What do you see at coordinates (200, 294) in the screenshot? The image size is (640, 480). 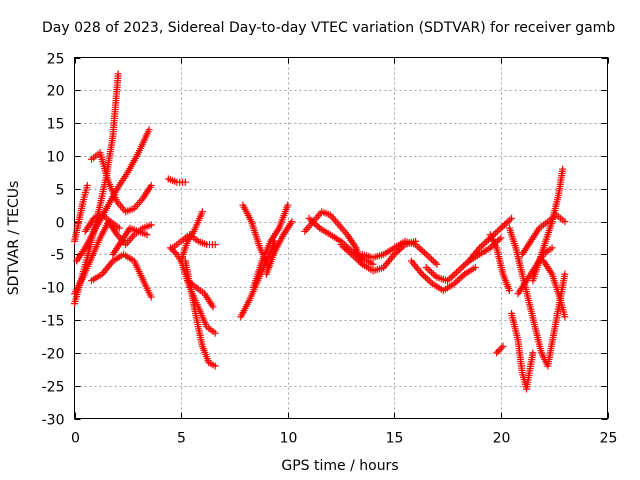 I see `series-arc-n` at bounding box center [200, 294].